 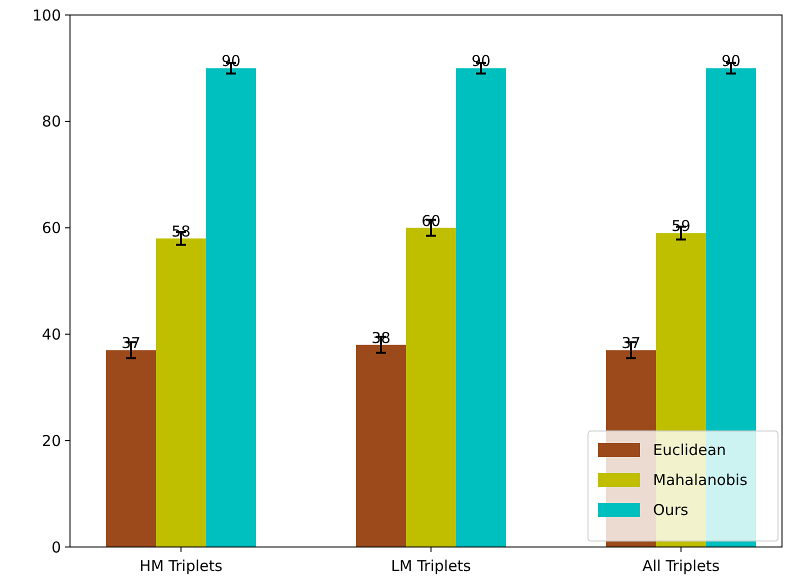 What do you see at coordinates (46, 15) in the screenshot?
I see `y-tick-label: 100` at bounding box center [46, 15].